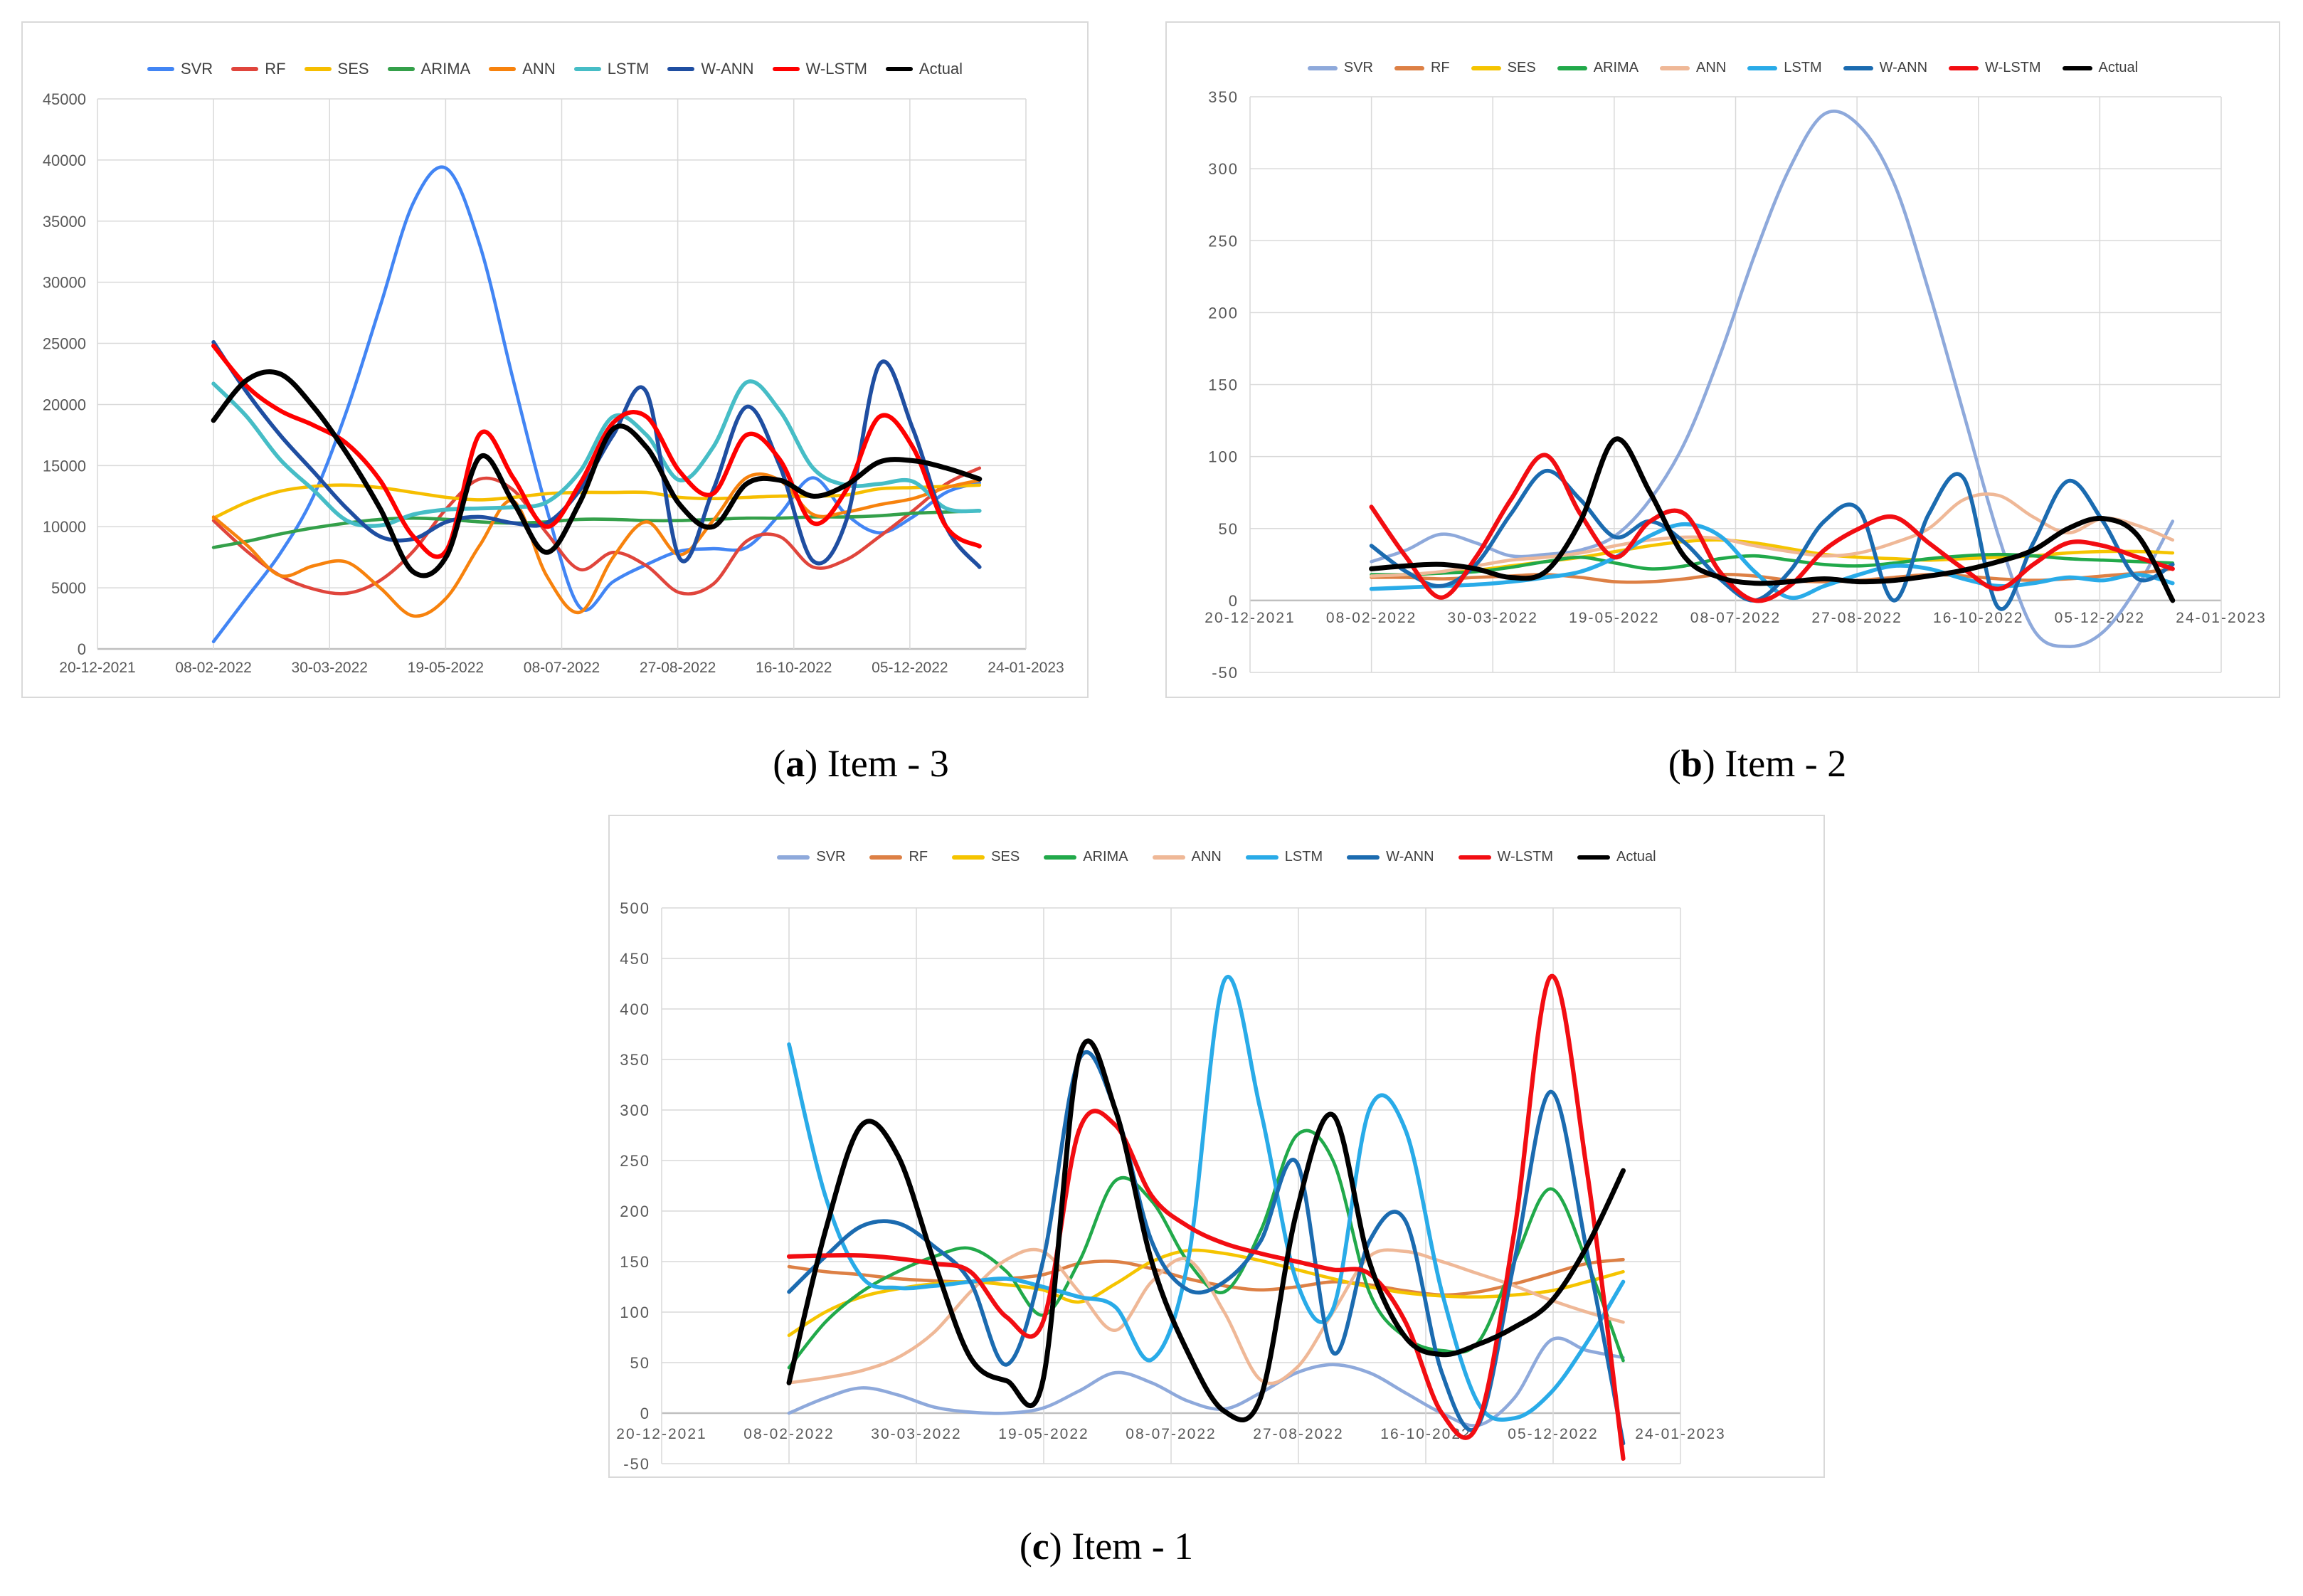 This screenshot has width=2303, height=1596. I want to click on y-tick-label: 35000, so click(64, 222).